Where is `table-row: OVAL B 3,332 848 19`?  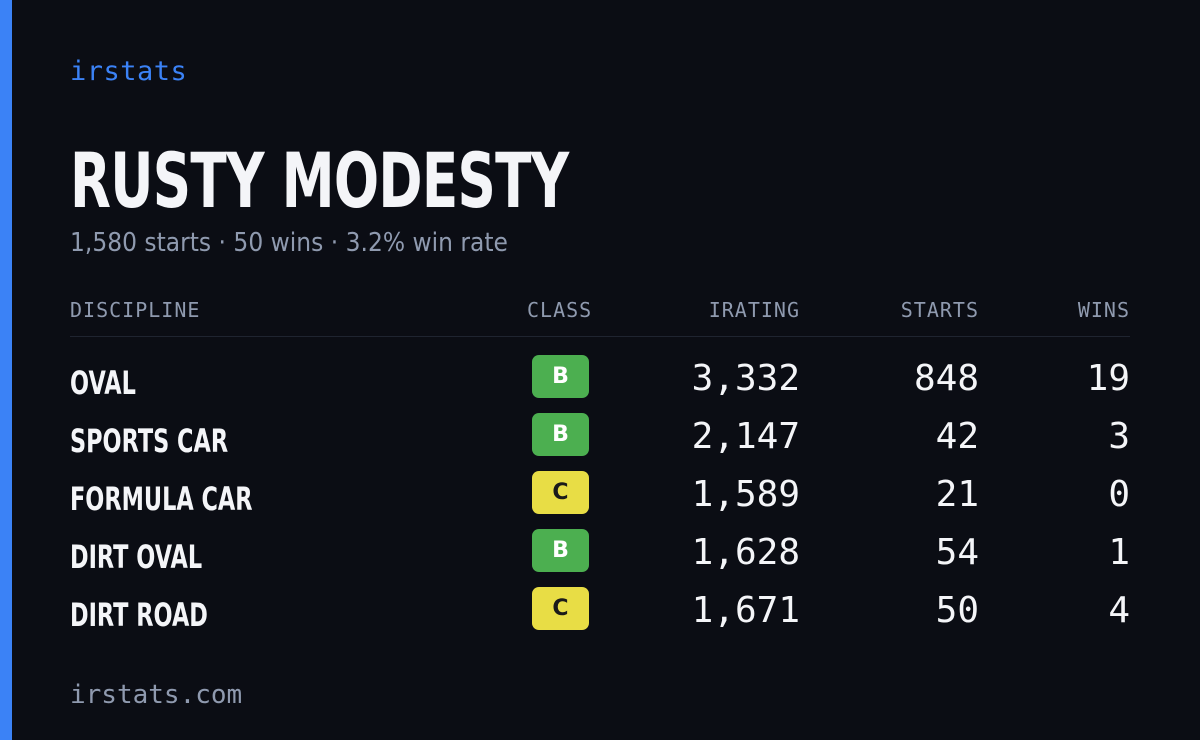
table-row: OVAL B 3,332 848 19 is located at coordinates (600, 384).